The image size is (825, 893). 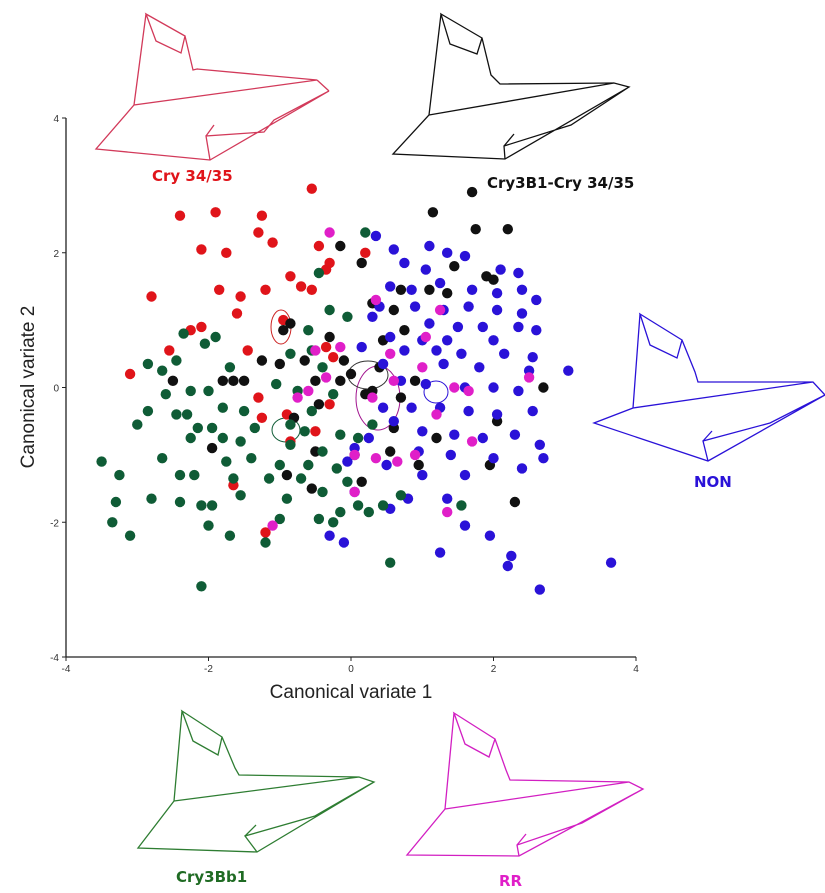 What do you see at coordinates (256, 781) in the screenshot?
I see `wireframe-cry3bb1` at bounding box center [256, 781].